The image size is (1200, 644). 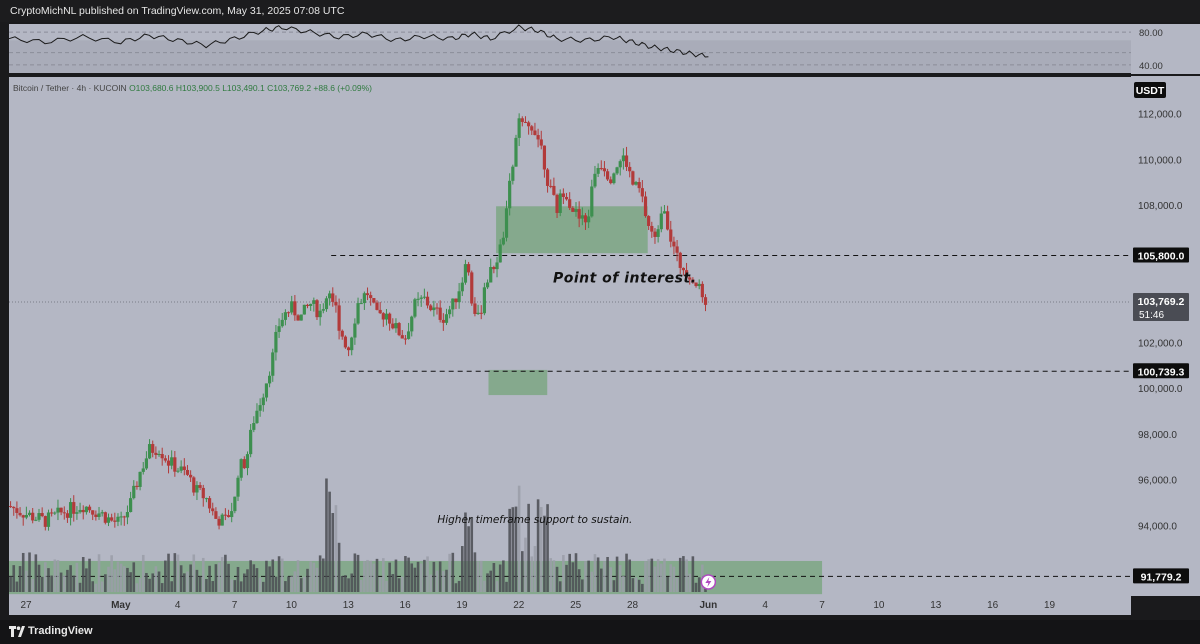 I want to click on annotation-point-of-interest: Point of interest., so click(x=625, y=278).